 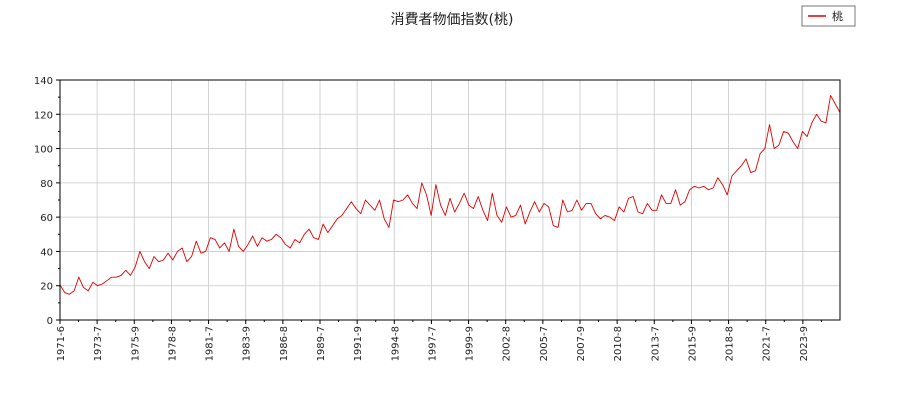 I want to click on legend: 桃, so click(x=828, y=16).